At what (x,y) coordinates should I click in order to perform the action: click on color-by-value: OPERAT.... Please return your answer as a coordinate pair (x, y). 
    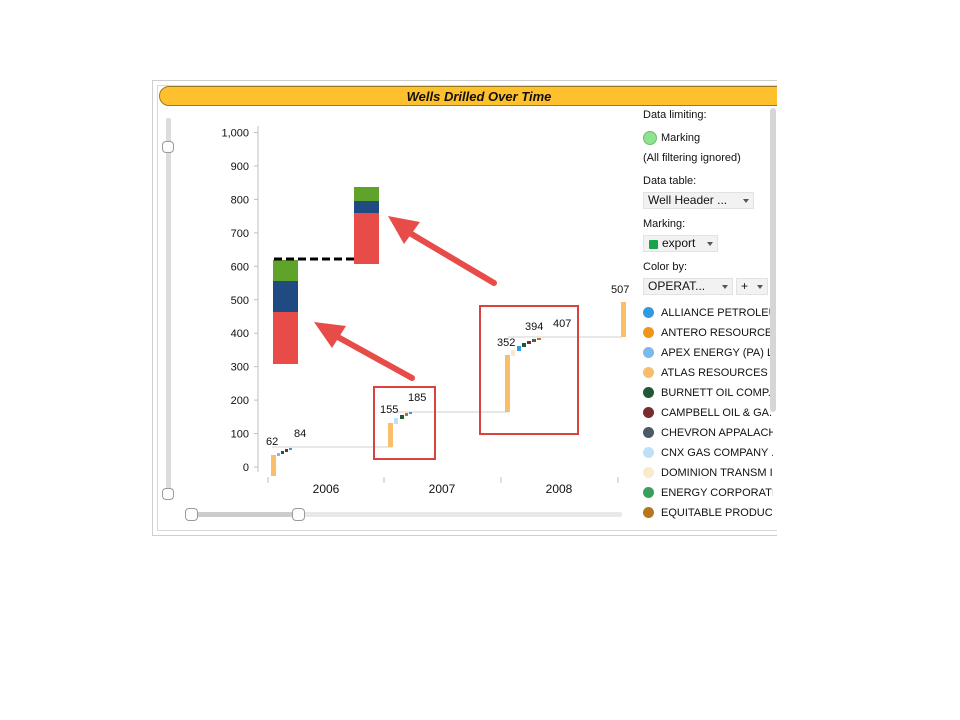
    Looking at the image, I should click on (677, 286).